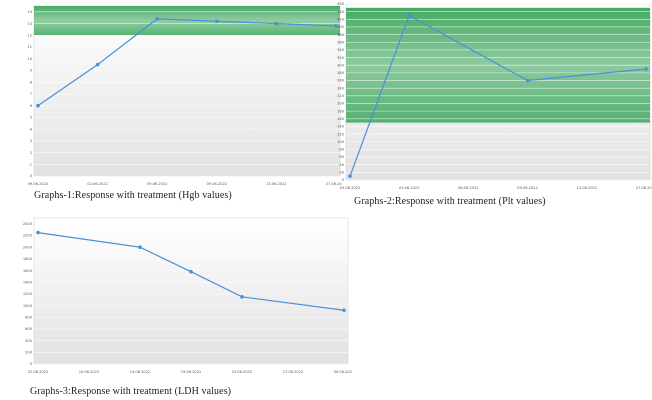 This screenshot has height=400, width=652. What do you see at coordinates (341, 119) in the screenshot?
I see `y-tick-label: 160` at bounding box center [341, 119].